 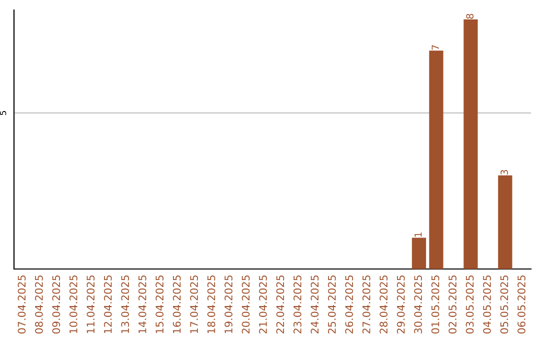 What do you see at coordinates (280, 304) in the screenshot?
I see `x-tick-label: 22.04.2025` at bounding box center [280, 304].